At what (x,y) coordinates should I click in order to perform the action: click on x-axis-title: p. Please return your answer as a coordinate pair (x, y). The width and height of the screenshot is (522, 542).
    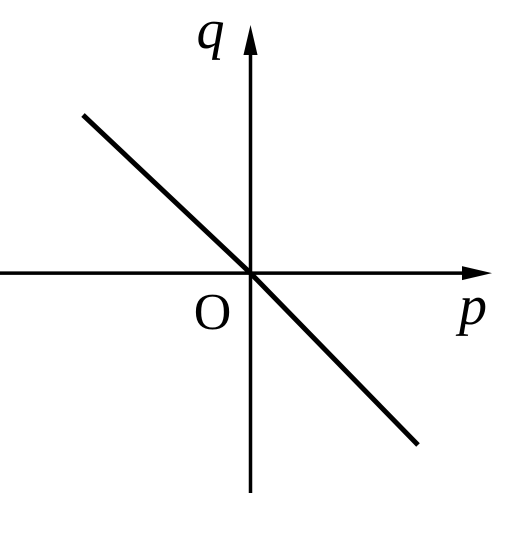
    Looking at the image, I should click on (471, 306).